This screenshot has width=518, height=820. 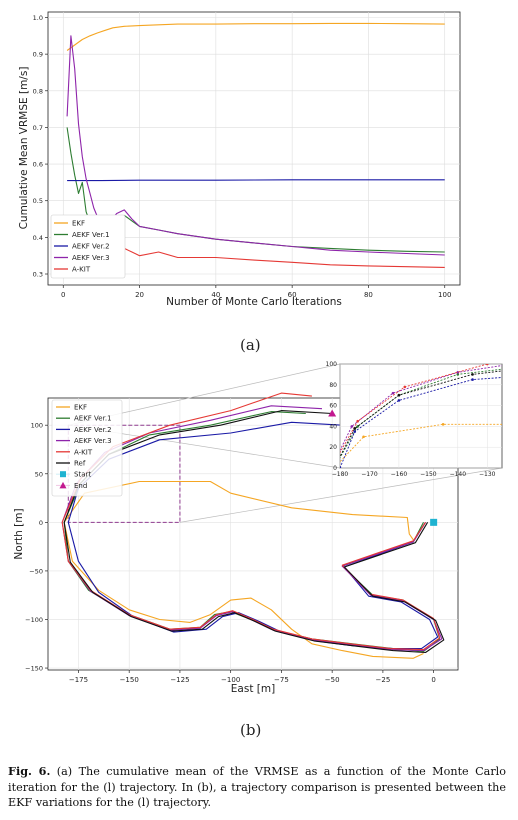 What do you see at coordinates (399, 474) in the screenshot?
I see `inset-x-tick-label: −160` at bounding box center [399, 474].